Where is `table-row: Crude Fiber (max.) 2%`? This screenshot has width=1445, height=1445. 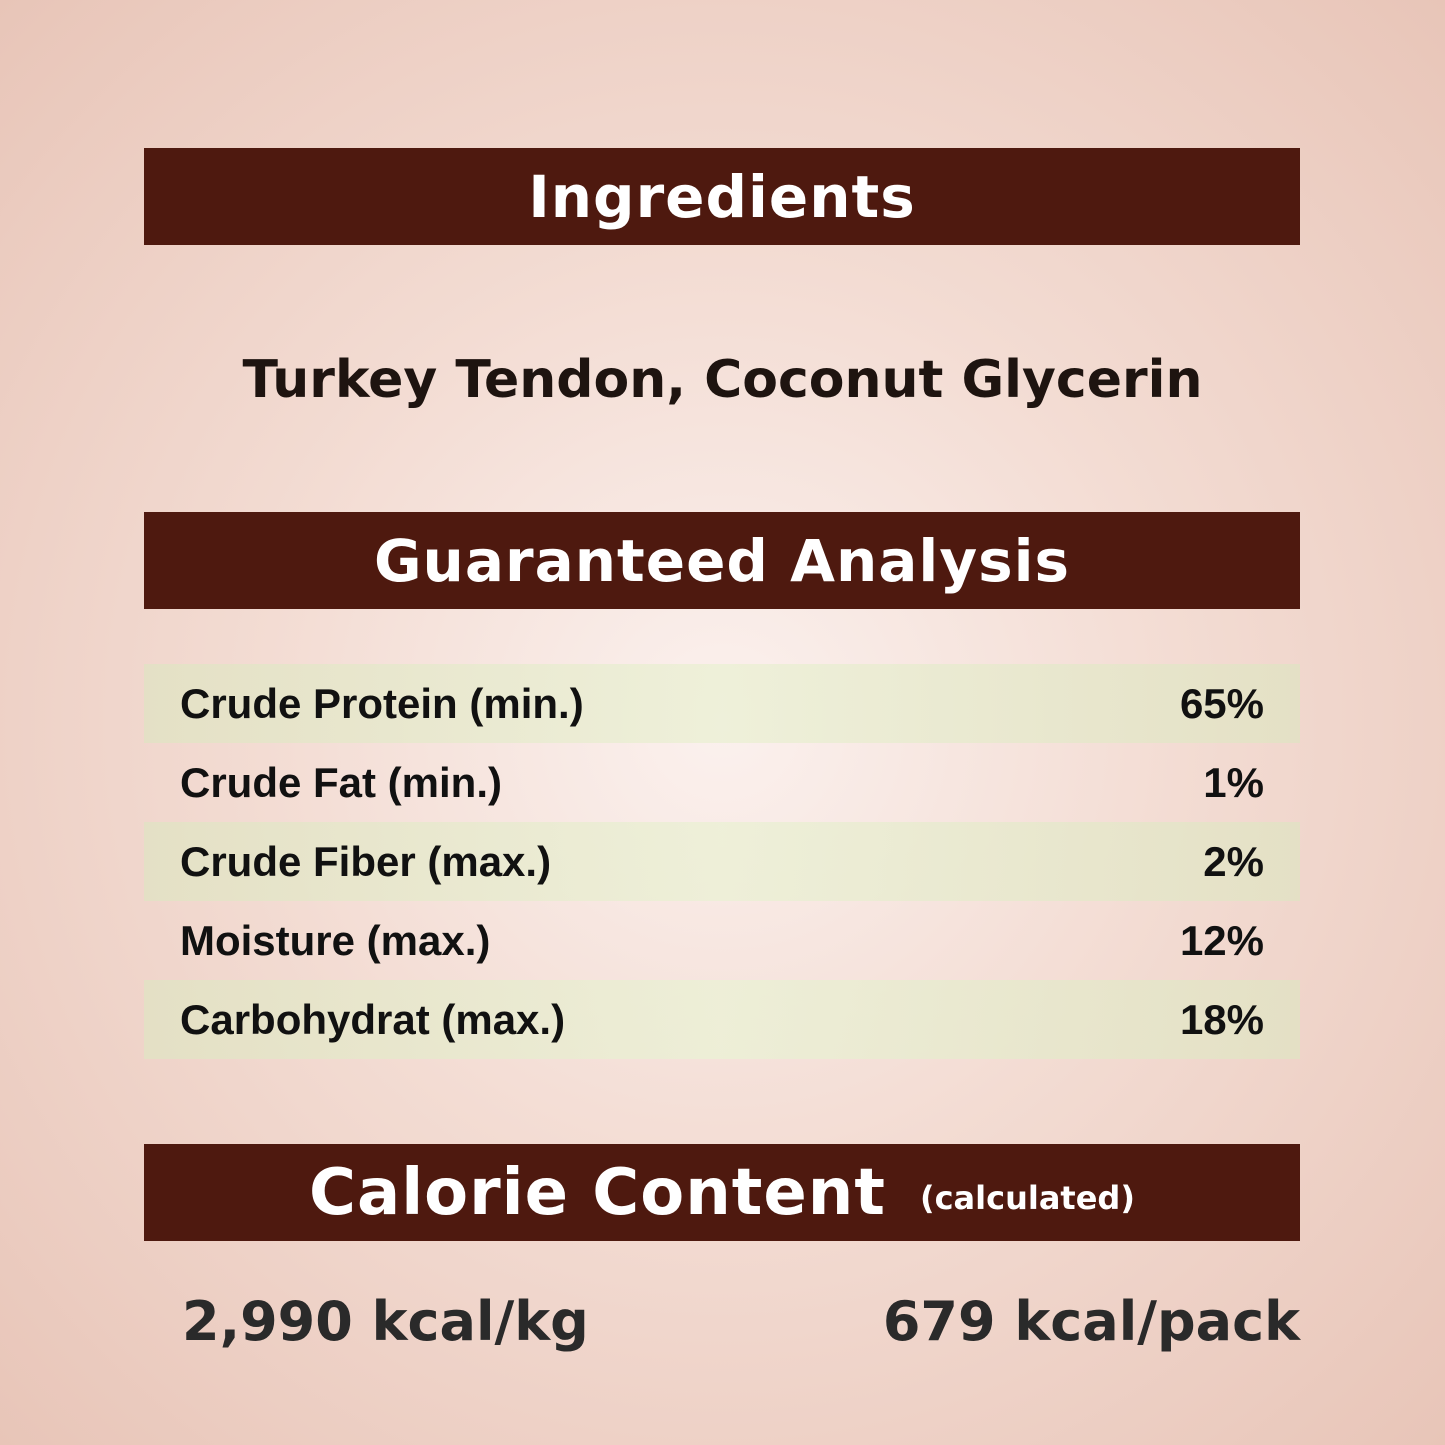 table-row: Crude Fiber (max.) 2% is located at coordinates (722, 861).